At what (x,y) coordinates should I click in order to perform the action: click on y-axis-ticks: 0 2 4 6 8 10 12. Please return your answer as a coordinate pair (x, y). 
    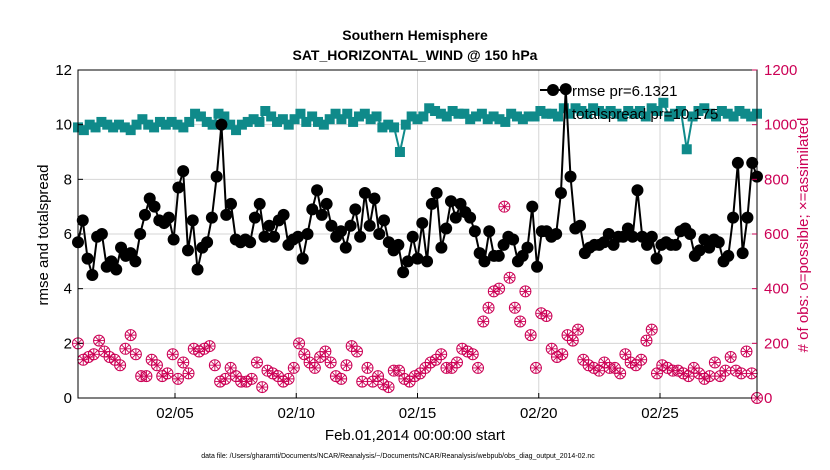
    Looking at the image, I should click on (69, 234).